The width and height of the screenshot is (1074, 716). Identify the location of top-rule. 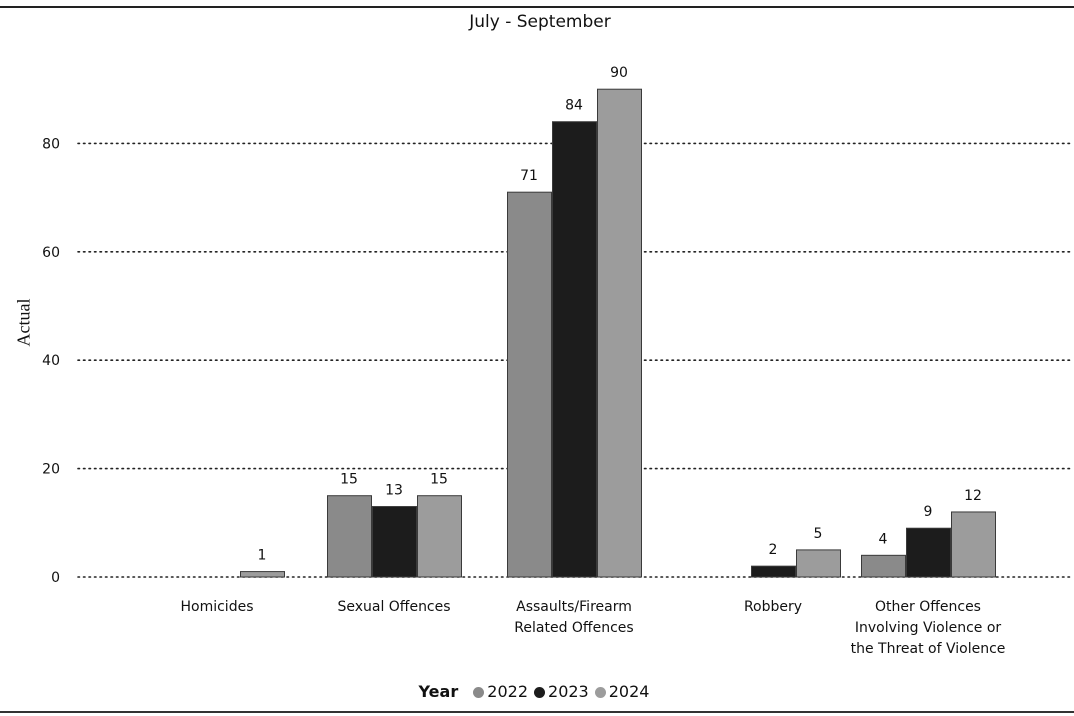
(537, 7).